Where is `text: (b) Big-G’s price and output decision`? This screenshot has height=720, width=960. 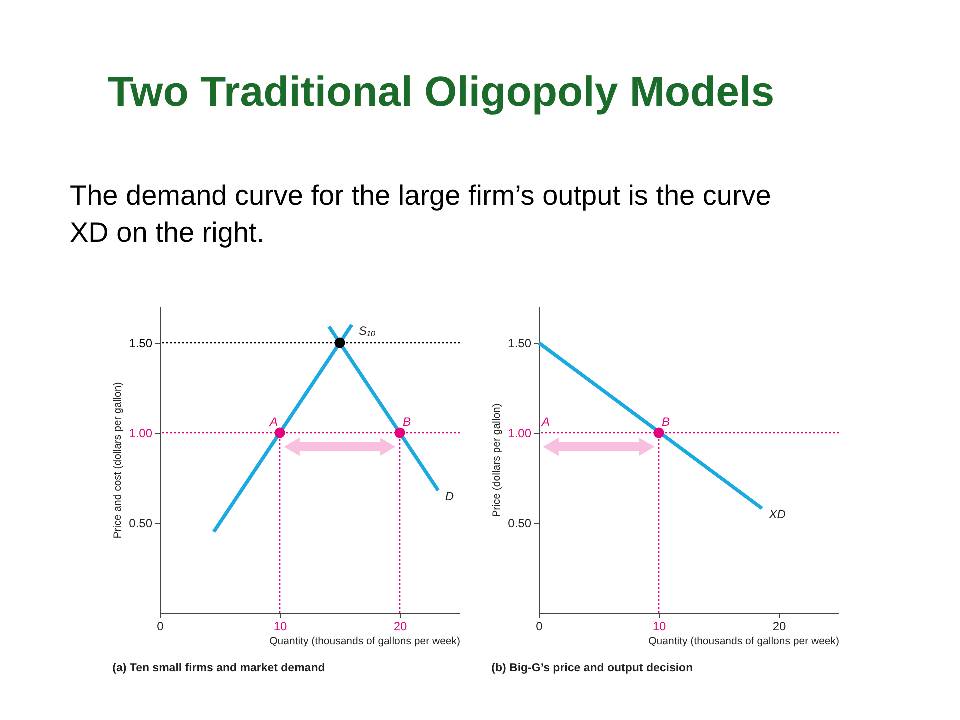 text: (b) Big-G’s price and output decision is located at coordinates (593, 668).